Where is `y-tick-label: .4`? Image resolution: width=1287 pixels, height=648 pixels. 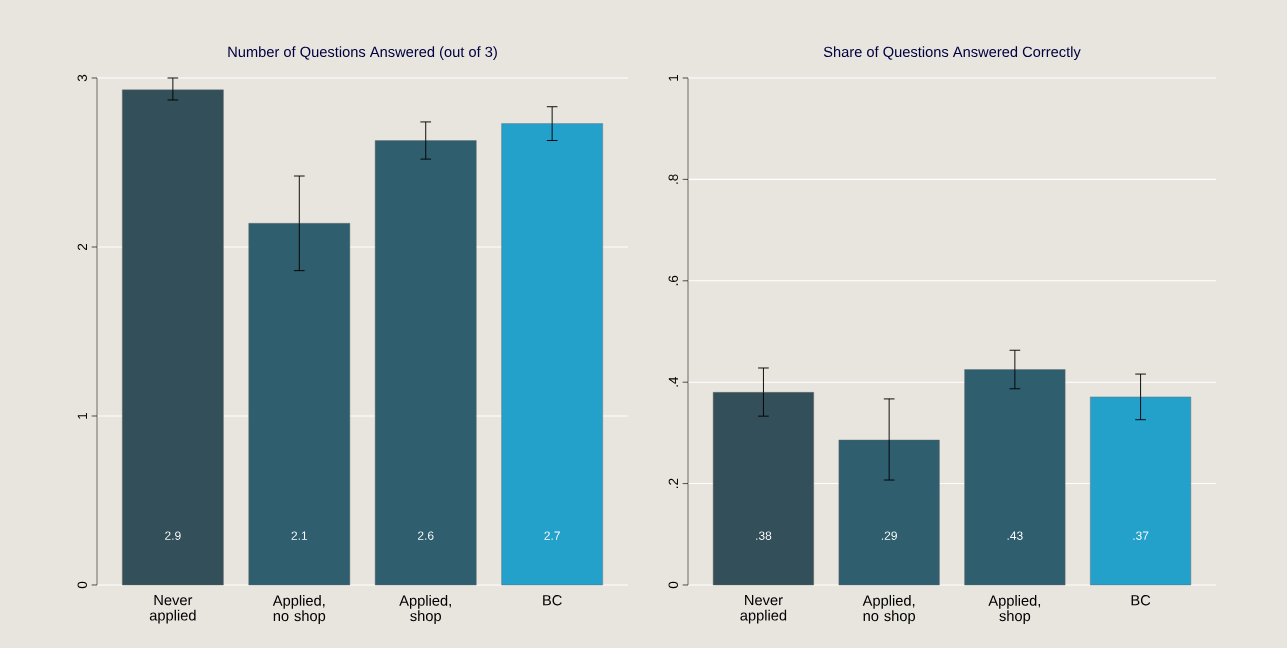 y-tick-label: .4 is located at coordinates (673, 382).